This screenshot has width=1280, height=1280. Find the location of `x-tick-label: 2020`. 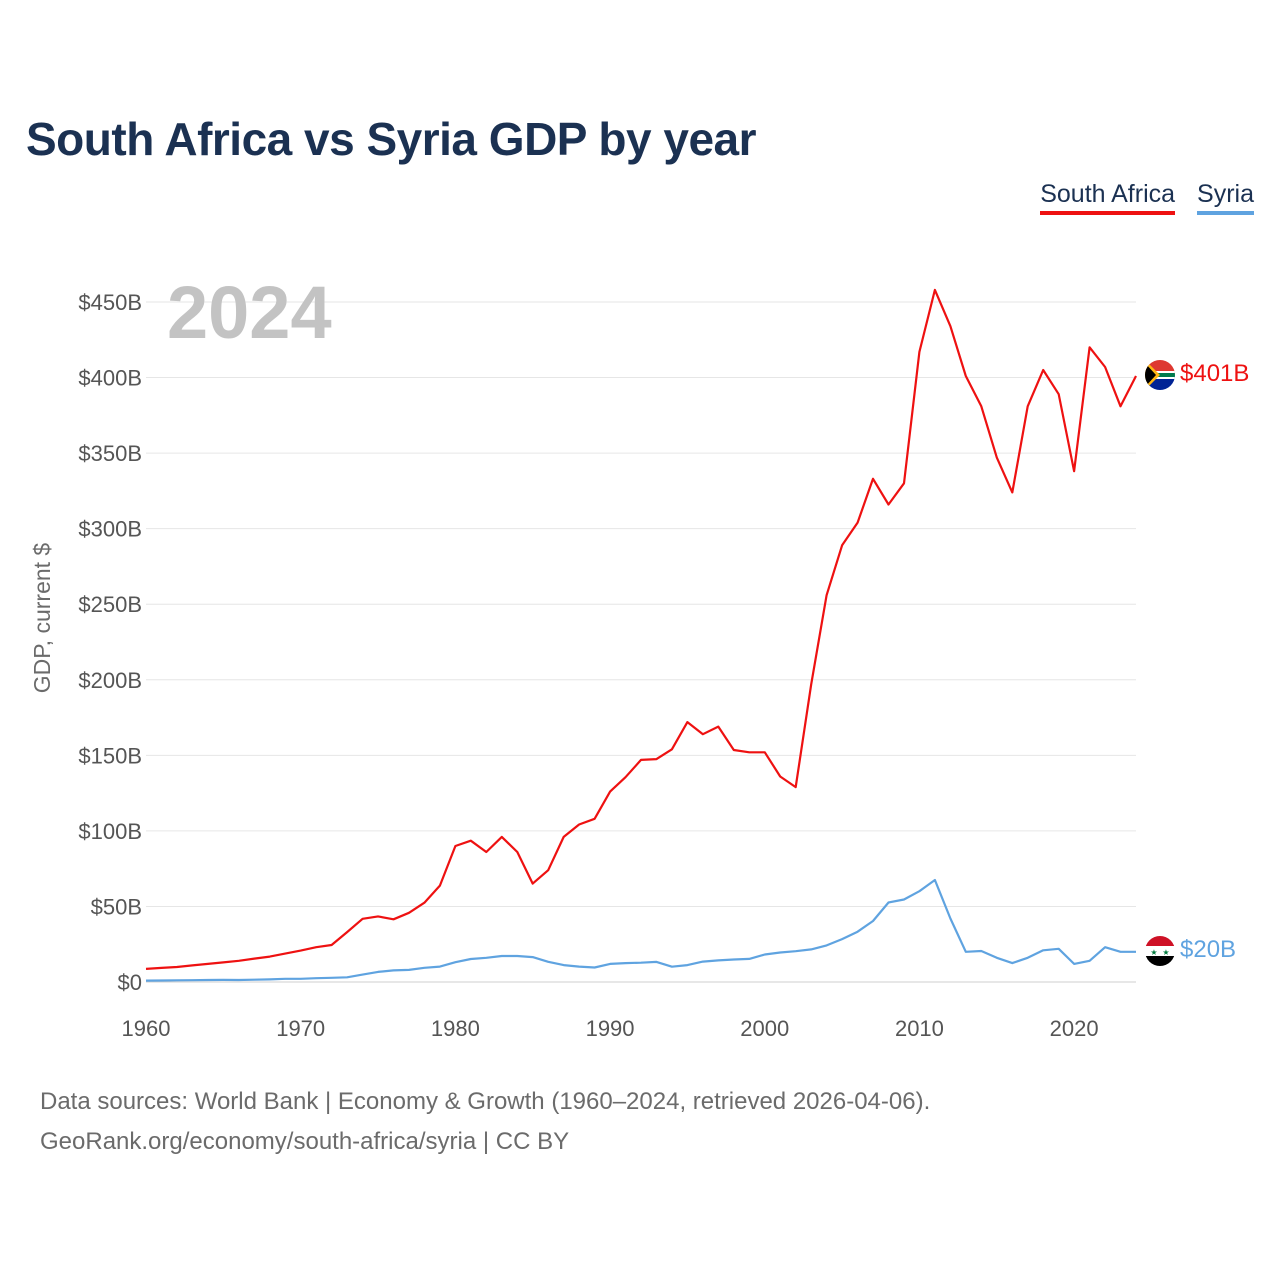

x-tick-label: 2020 is located at coordinates (1074, 1028).